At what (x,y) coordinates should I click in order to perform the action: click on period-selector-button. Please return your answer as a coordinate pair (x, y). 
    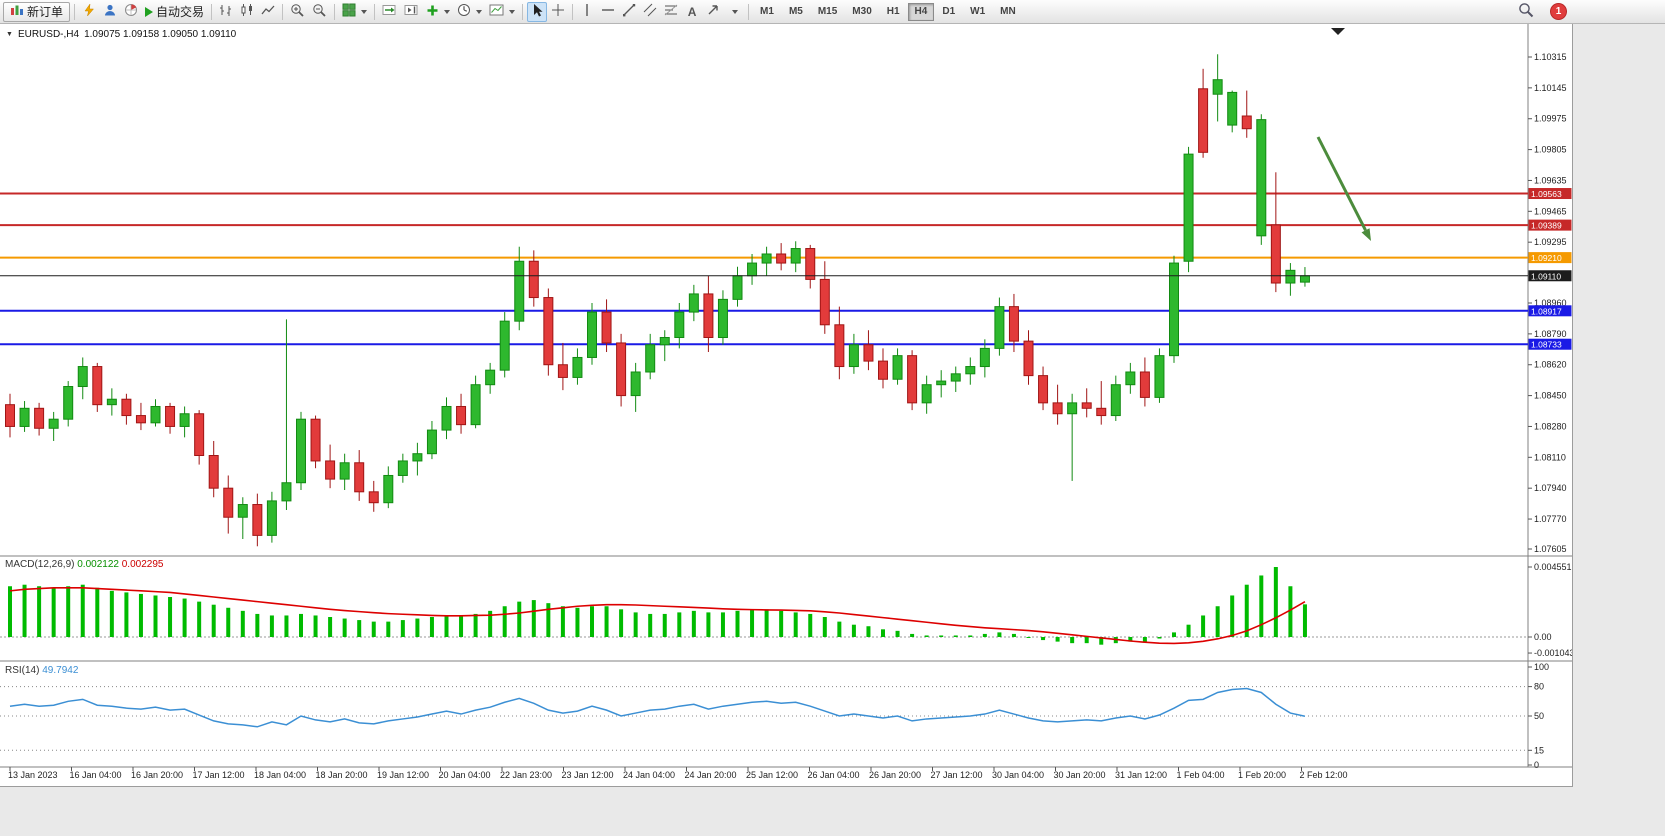
    Looking at the image, I should click on (469, 12).